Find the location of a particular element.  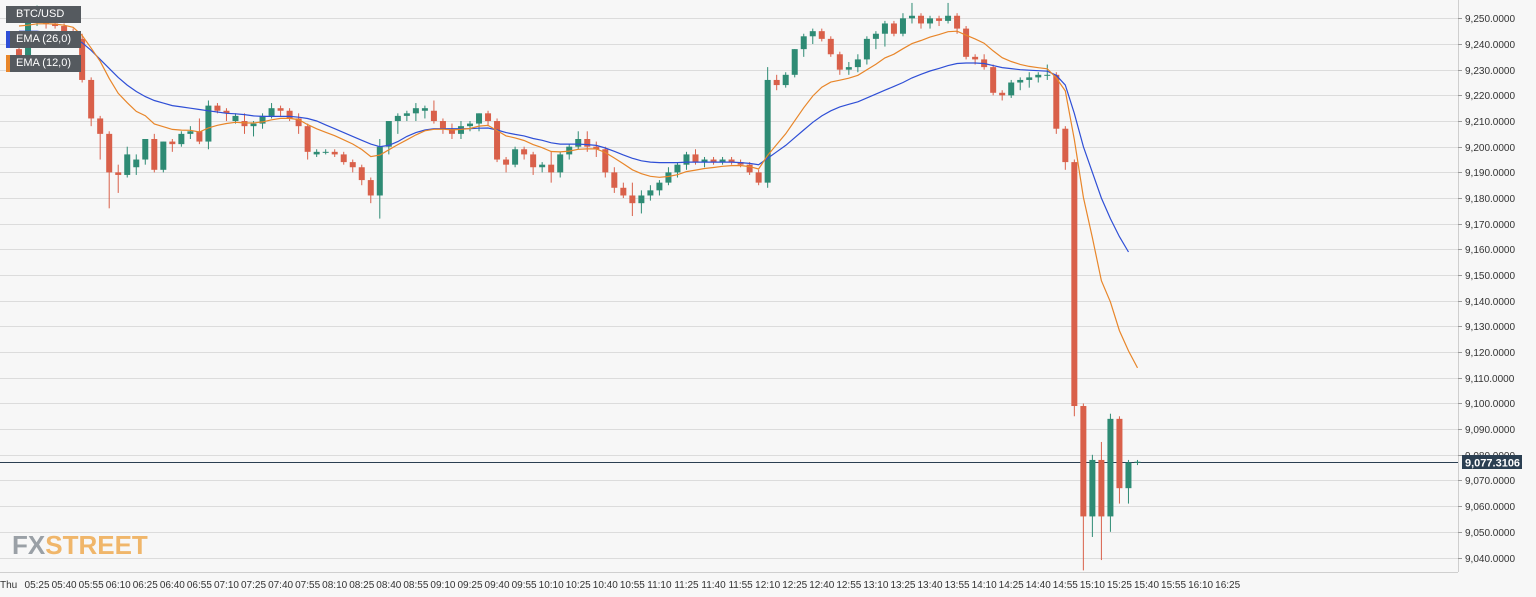

x-tick-label: 14:55 is located at coordinates (1065, 585).